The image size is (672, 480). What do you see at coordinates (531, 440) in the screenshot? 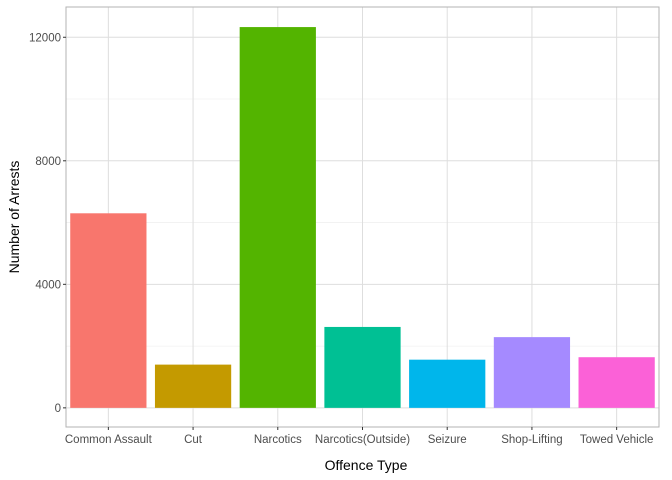
I see `x-tick-label: Shop-Lifting` at bounding box center [531, 440].